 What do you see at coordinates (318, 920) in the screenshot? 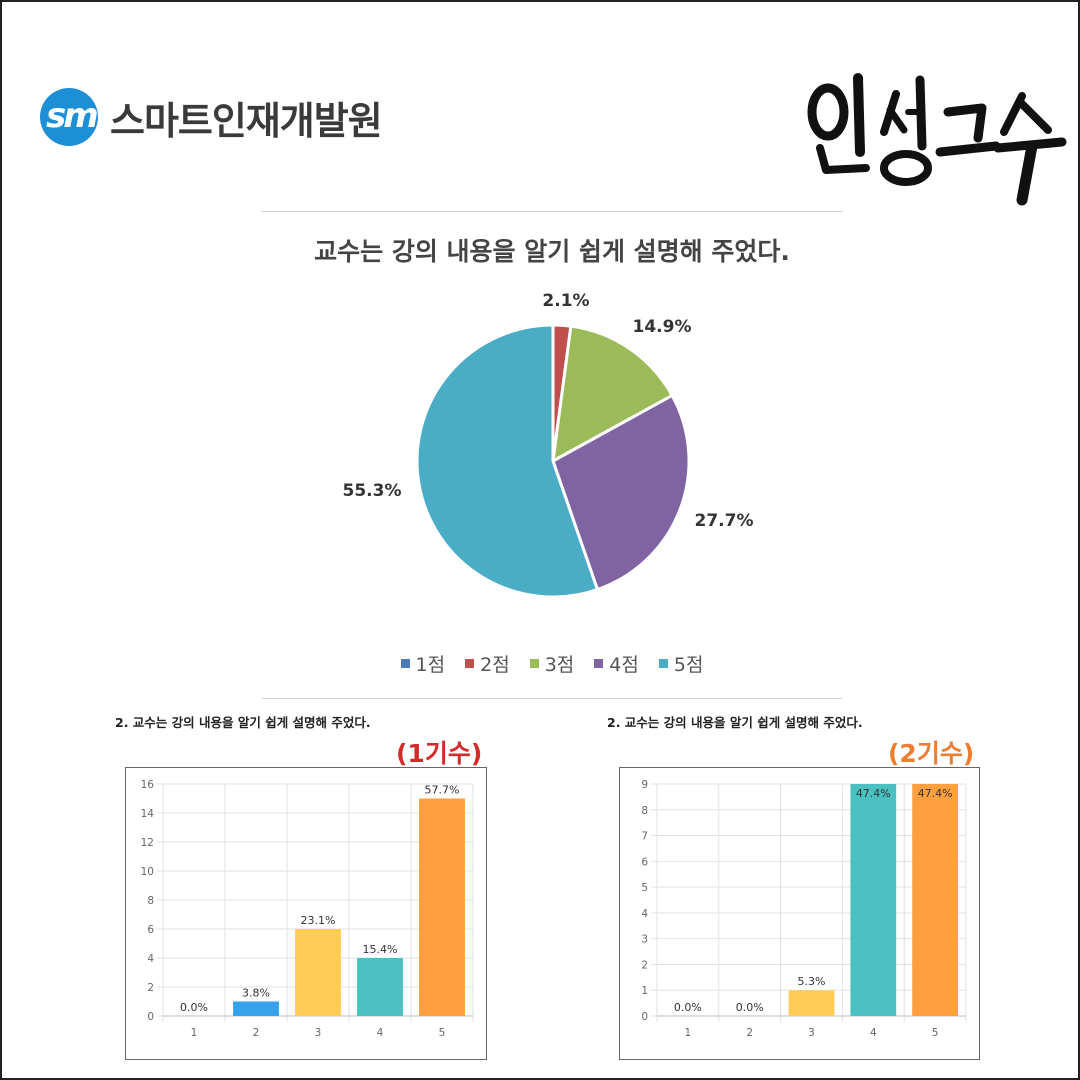
I see `bar-data-label: 23.1%` at bounding box center [318, 920].